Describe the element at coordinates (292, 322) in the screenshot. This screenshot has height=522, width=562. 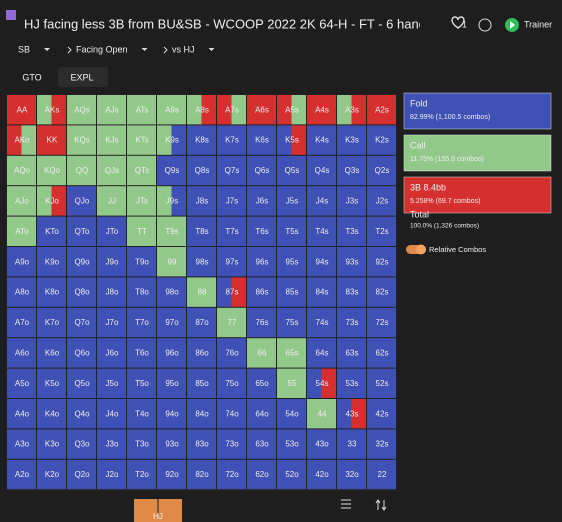
I see `hand-label: 75s` at that location.